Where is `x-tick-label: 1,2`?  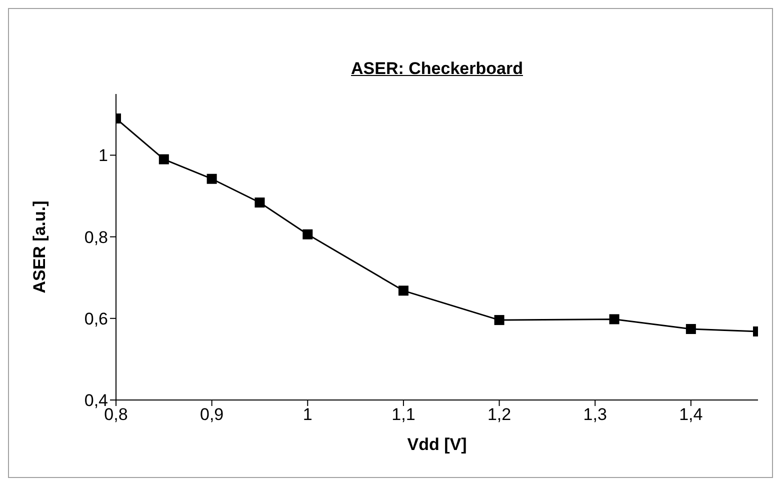
x-tick-label: 1,2 is located at coordinates (499, 414).